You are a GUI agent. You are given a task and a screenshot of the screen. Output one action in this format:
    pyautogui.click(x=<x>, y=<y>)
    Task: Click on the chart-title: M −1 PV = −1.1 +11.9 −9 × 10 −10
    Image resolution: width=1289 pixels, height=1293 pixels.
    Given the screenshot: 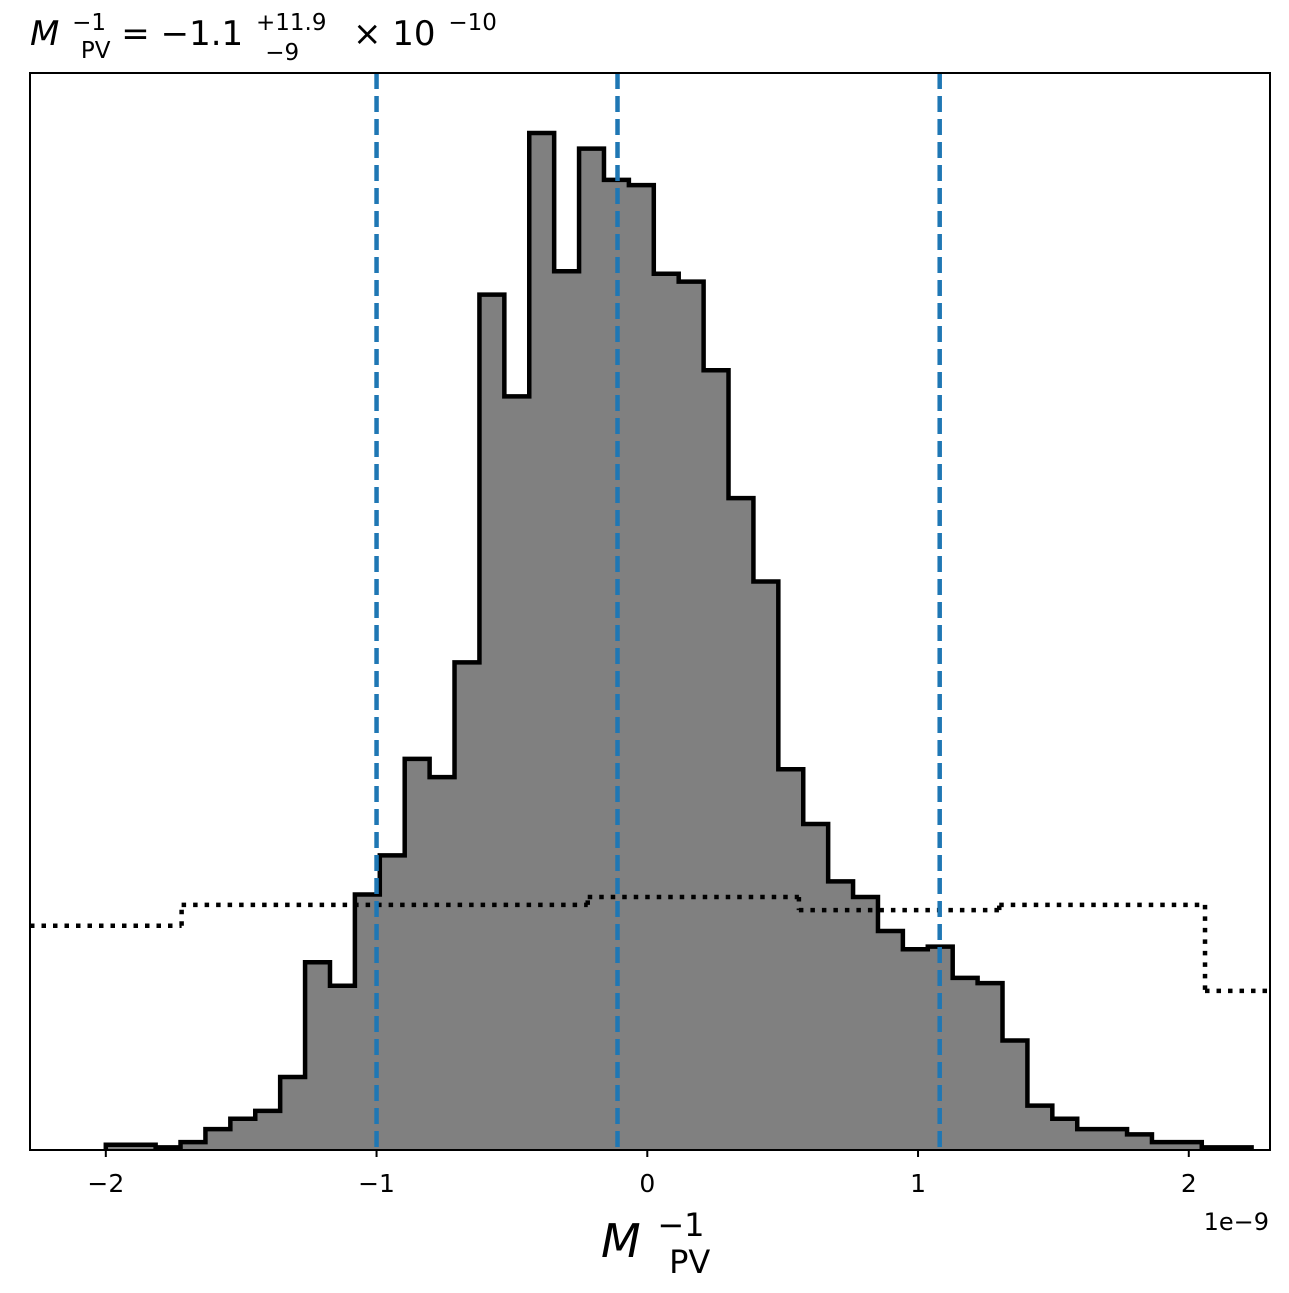 What is the action you would take?
    pyautogui.click(x=263, y=34)
    